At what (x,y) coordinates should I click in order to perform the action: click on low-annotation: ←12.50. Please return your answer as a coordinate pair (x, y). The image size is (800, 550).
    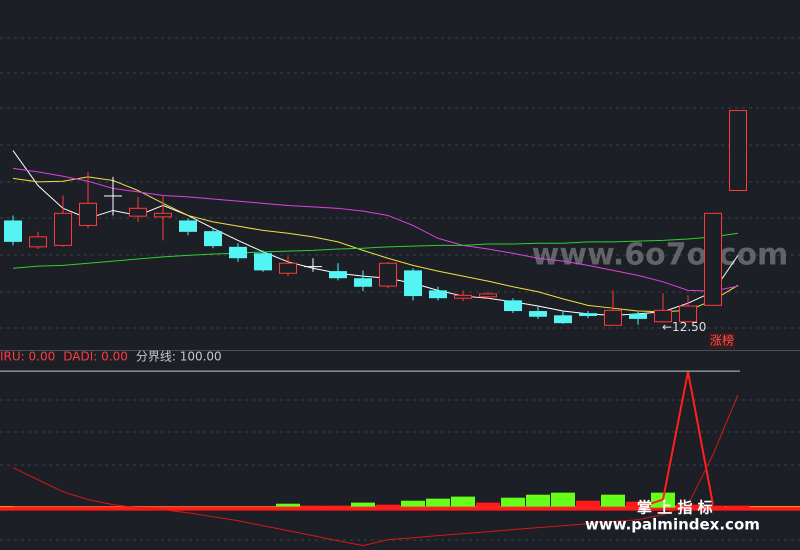
    Looking at the image, I should click on (684, 327).